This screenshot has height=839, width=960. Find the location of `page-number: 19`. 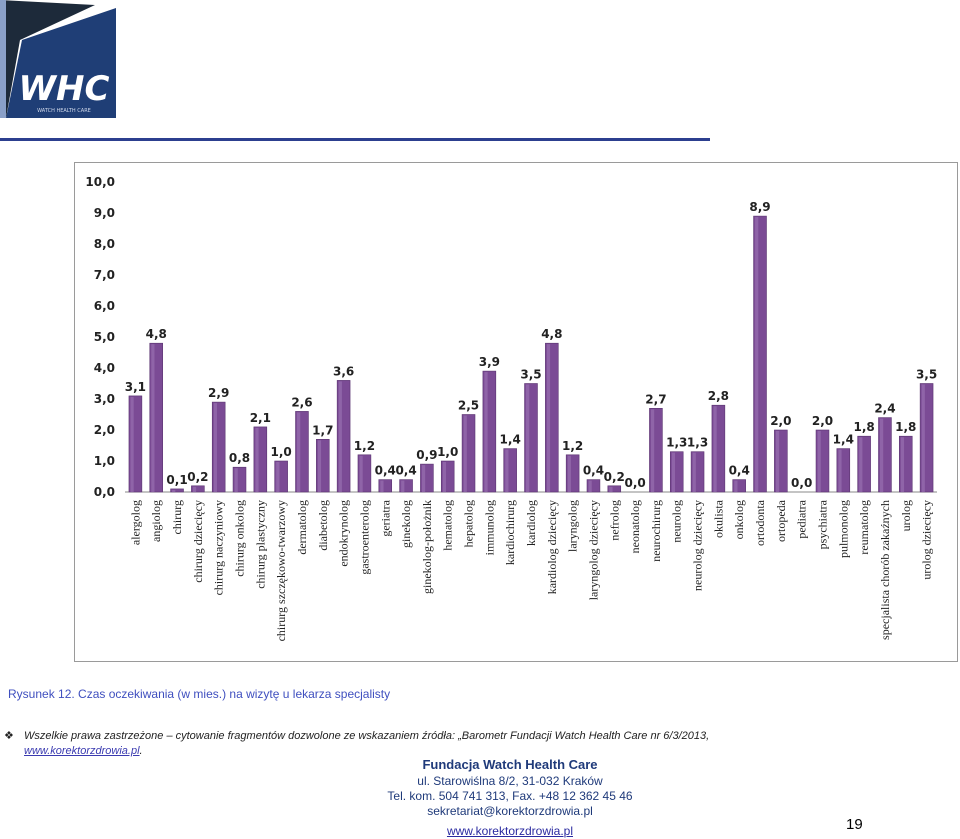

page-number: 19 is located at coordinates (854, 824).